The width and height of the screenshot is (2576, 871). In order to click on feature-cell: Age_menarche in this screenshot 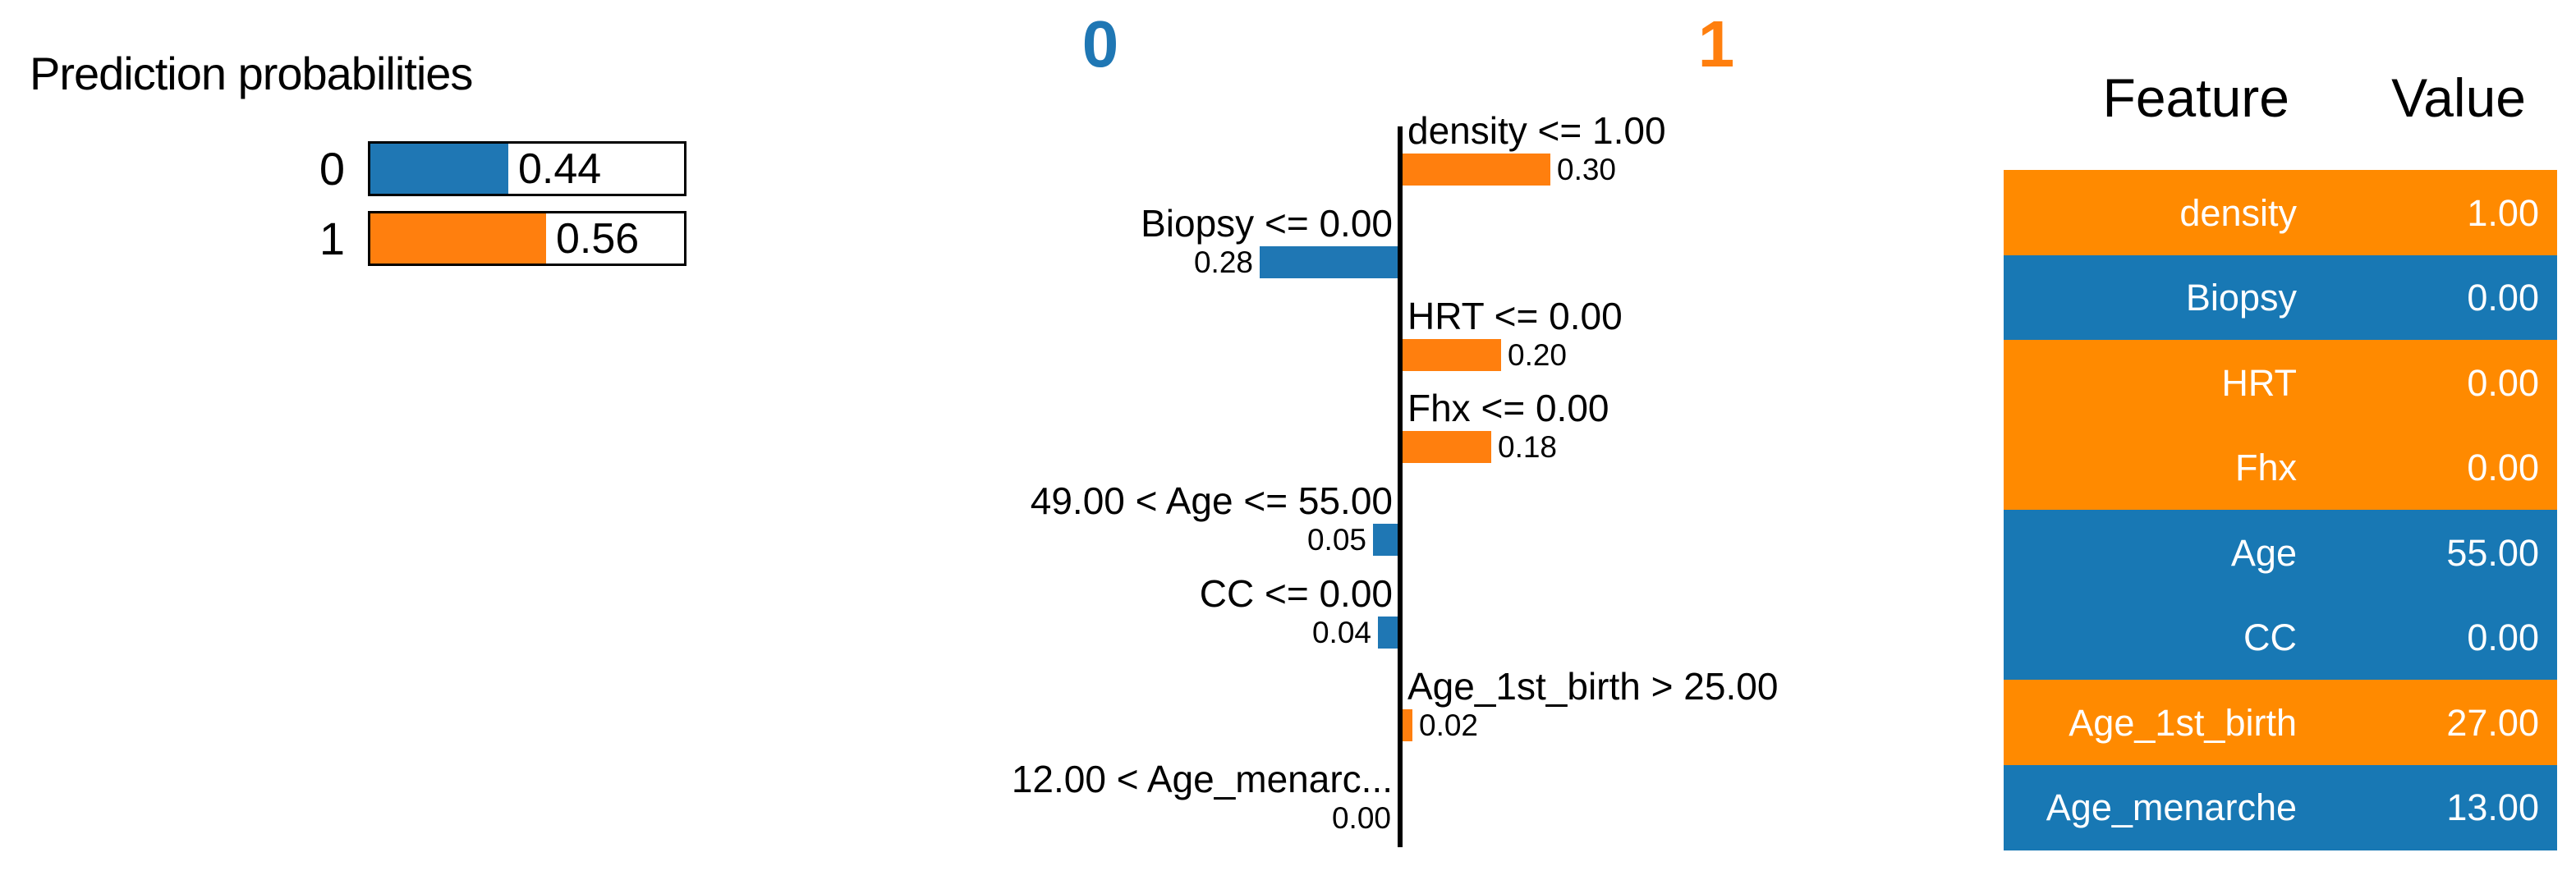, I will do `click(2171, 807)`.